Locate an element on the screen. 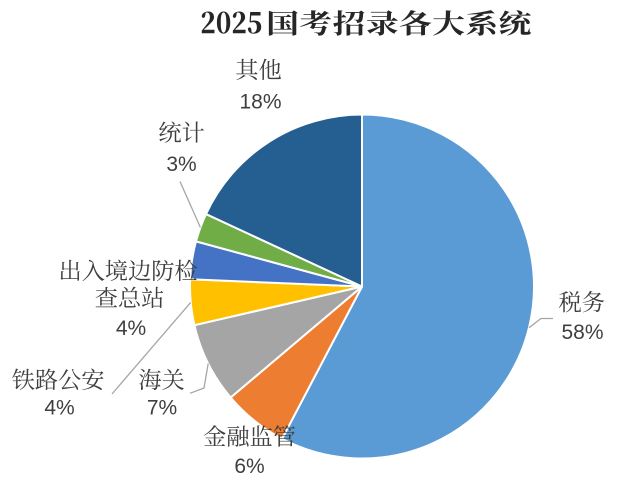 Image resolution: width=628 pixels, height=485 pixels. svg-text: 6% is located at coordinates (249, 466).